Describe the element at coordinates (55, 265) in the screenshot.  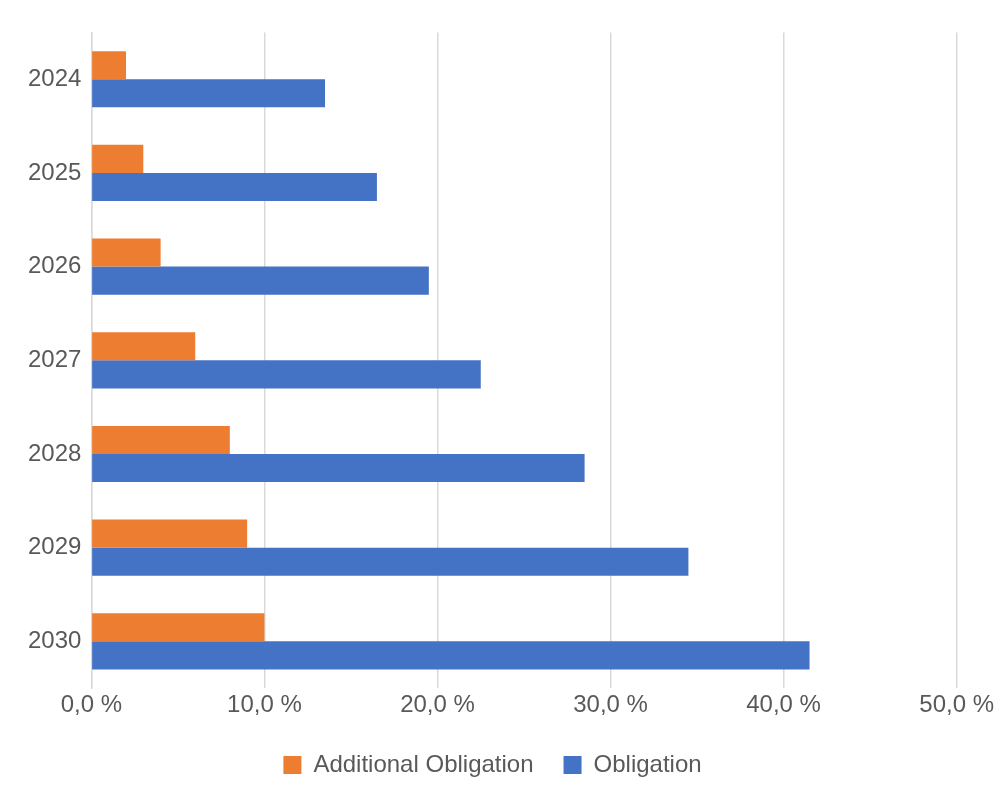
I see `y-tick-label: 2026` at that location.